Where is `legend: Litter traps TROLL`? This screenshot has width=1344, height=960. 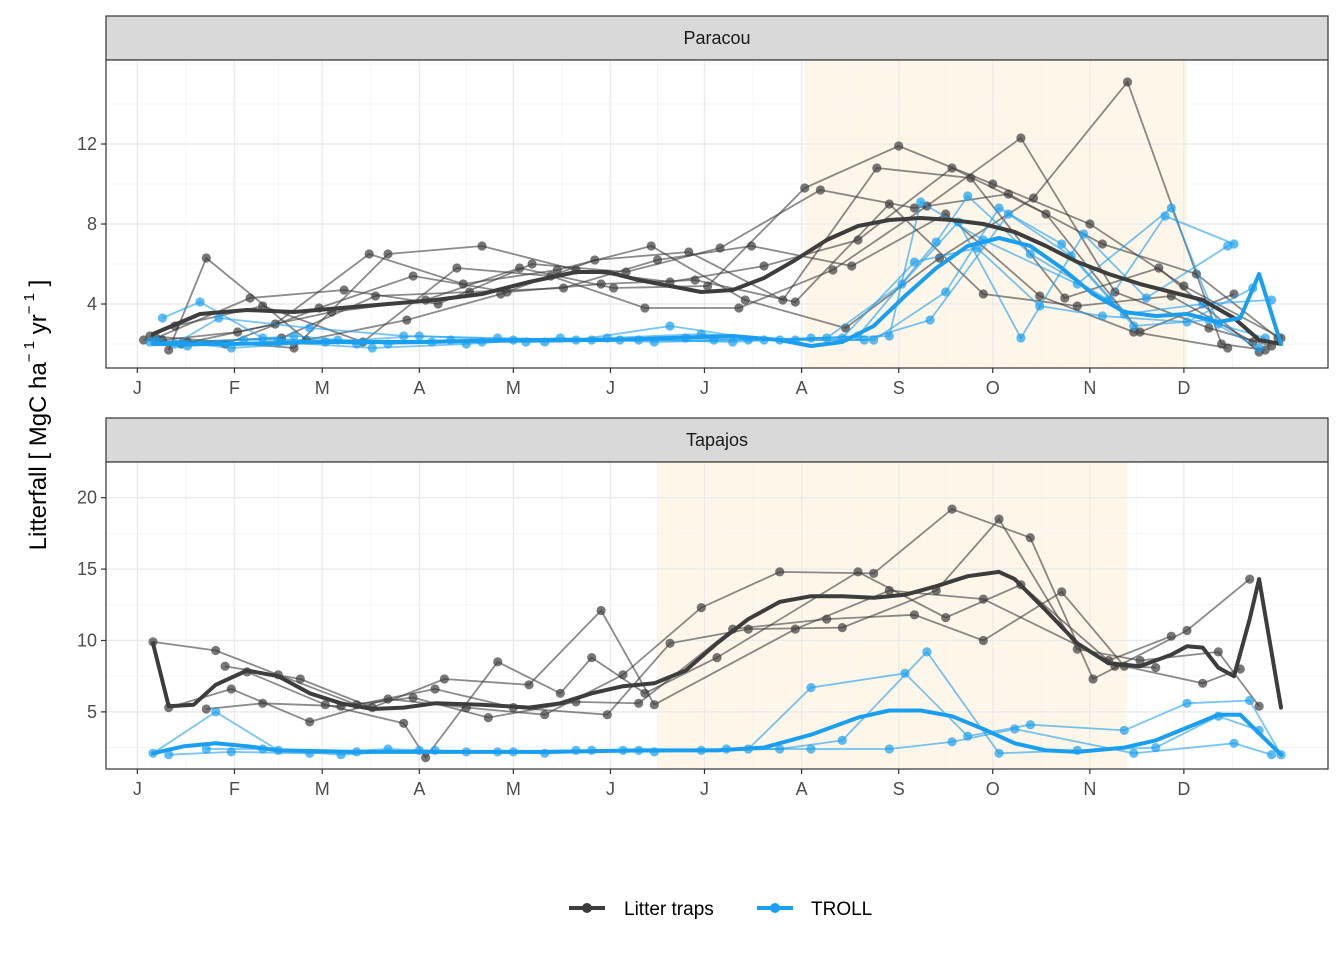
legend: Litter traps TROLL is located at coordinates (720, 909).